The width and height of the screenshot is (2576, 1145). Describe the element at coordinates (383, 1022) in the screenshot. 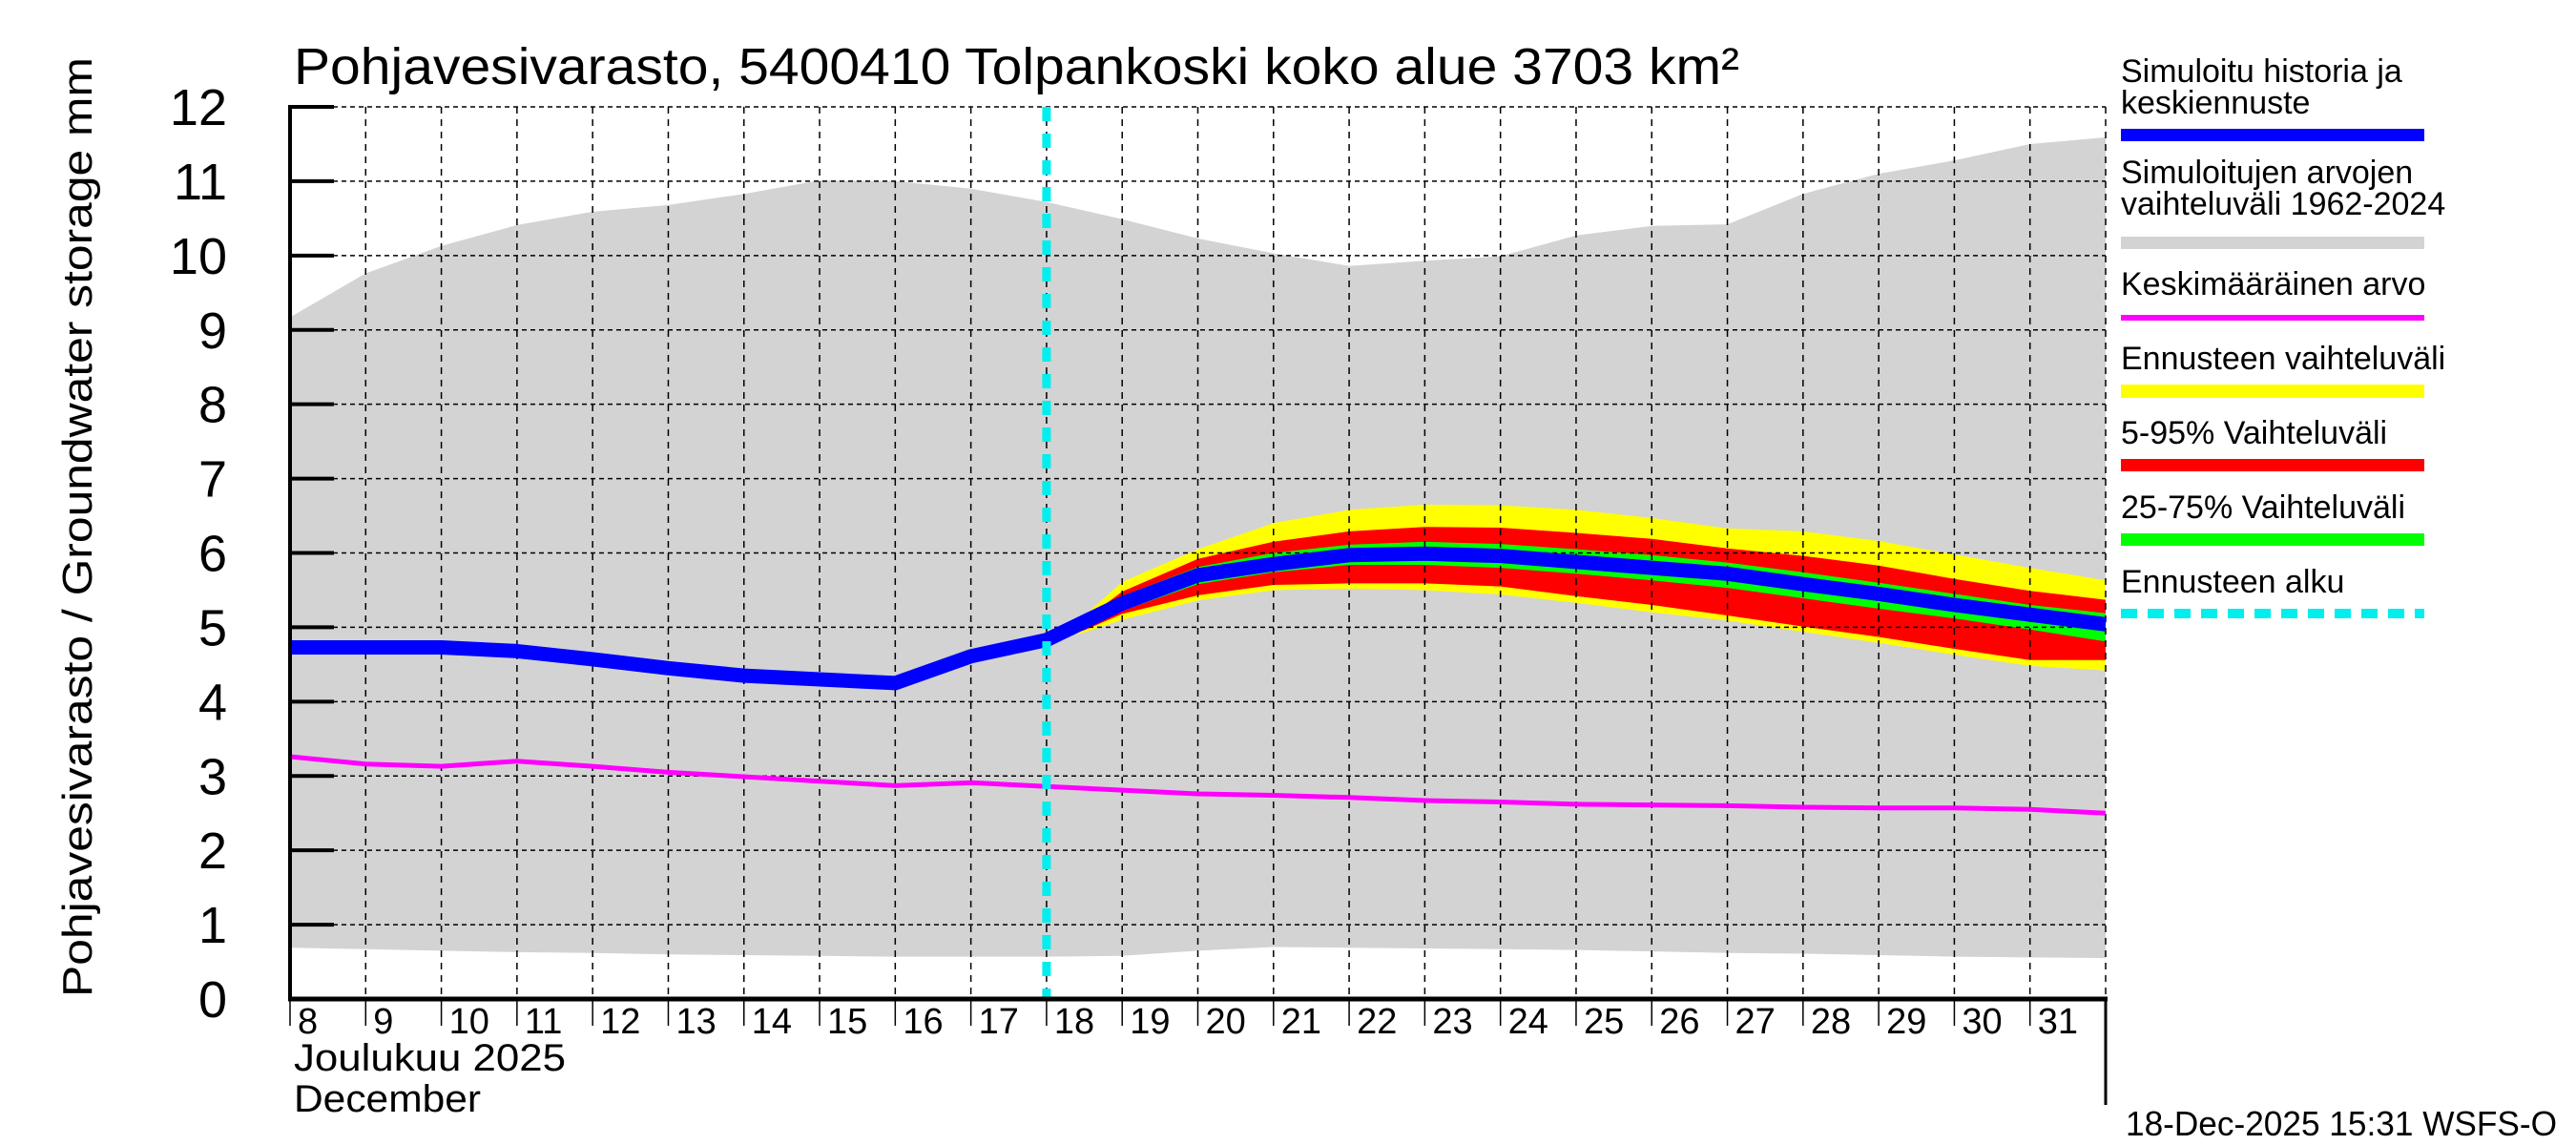

I see `x-tick-label: 9` at that location.